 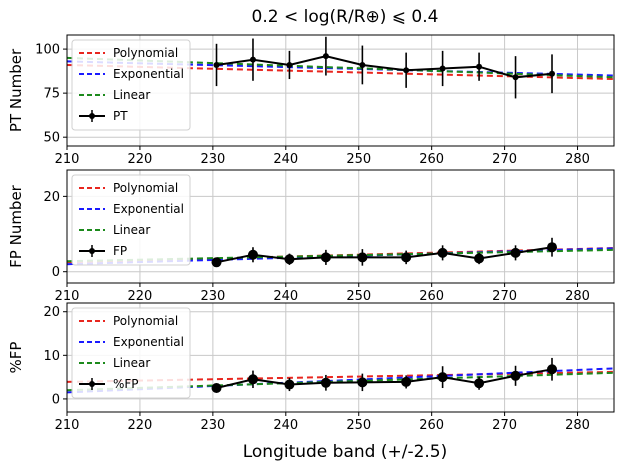 What do you see at coordinates (126, 384) in the screenshot?
I see `legend-label: %FP` at bounding box center [126, 384].